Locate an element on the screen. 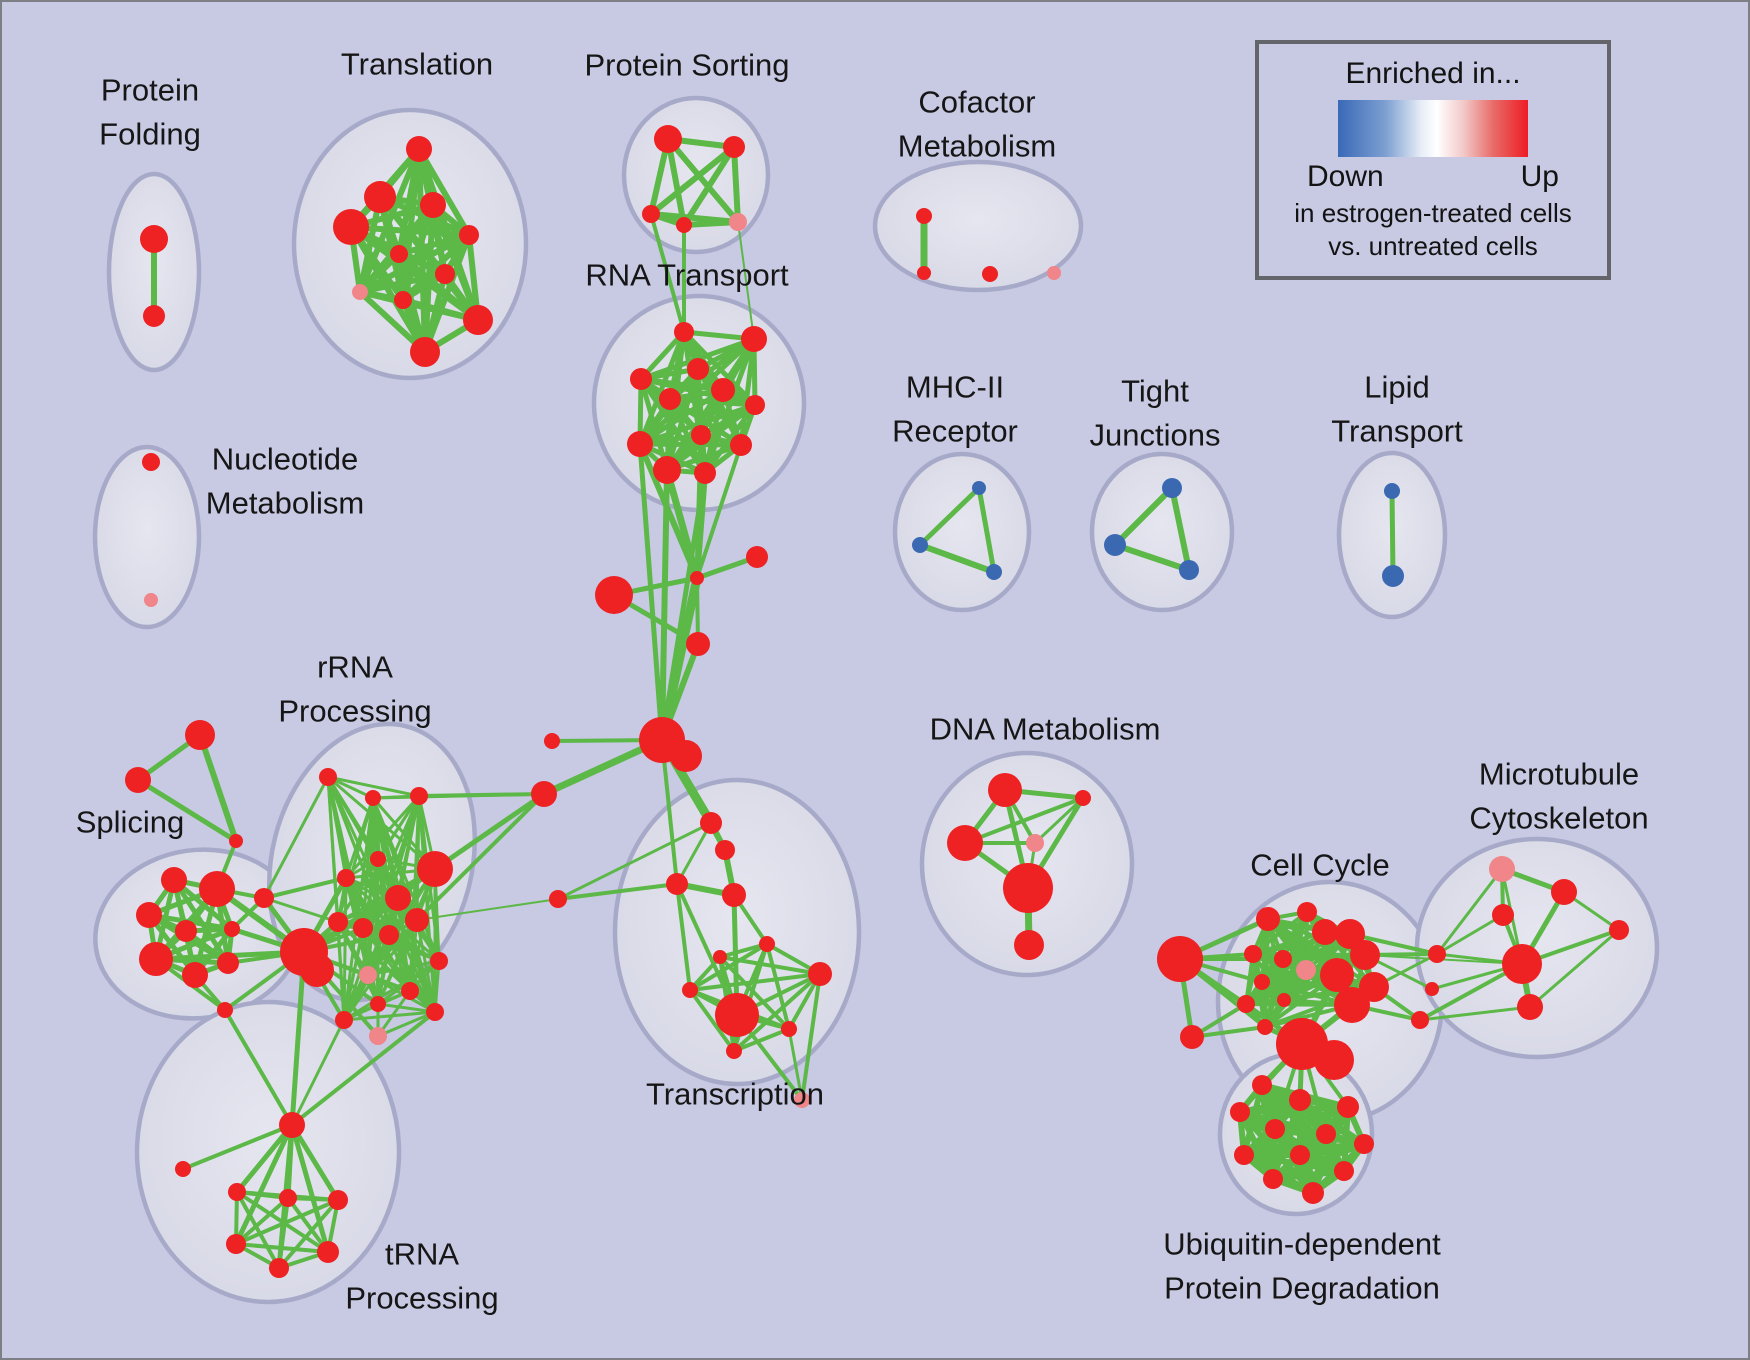 The width and height of the screenshot is (1750, 1360). node-c5 is located at coordinates (552, 741).